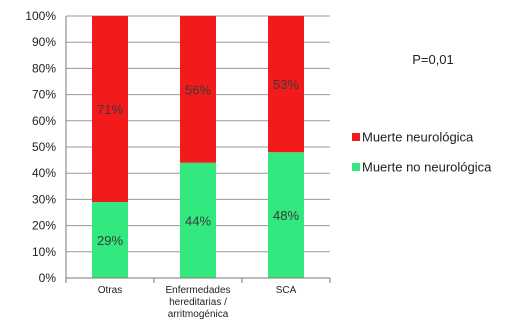 This screenshot has height=330, width=523. What do you see at coordinates (44, 147) in the screenshot?
I see `y-tick-label: 50%` at bounding box center [44, 147].